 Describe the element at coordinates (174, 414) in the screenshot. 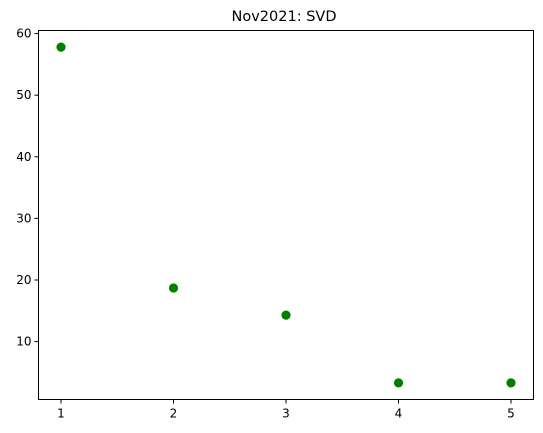

I see `x-tick-label: 2` at that location.